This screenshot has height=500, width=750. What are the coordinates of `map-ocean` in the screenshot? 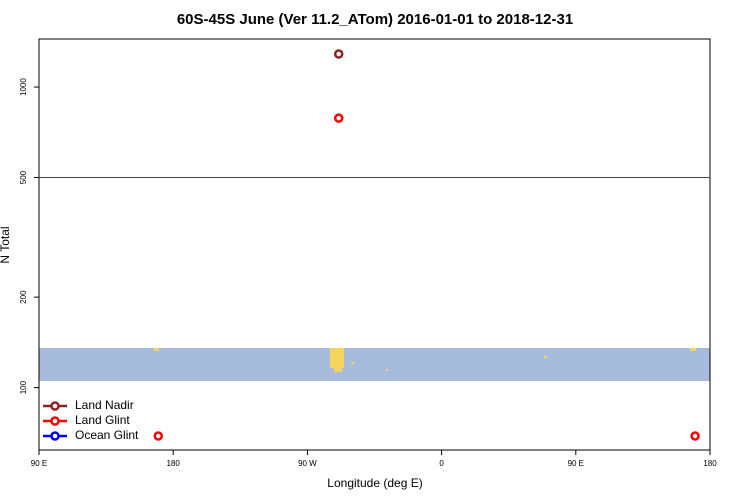 It's located at (374, 364).